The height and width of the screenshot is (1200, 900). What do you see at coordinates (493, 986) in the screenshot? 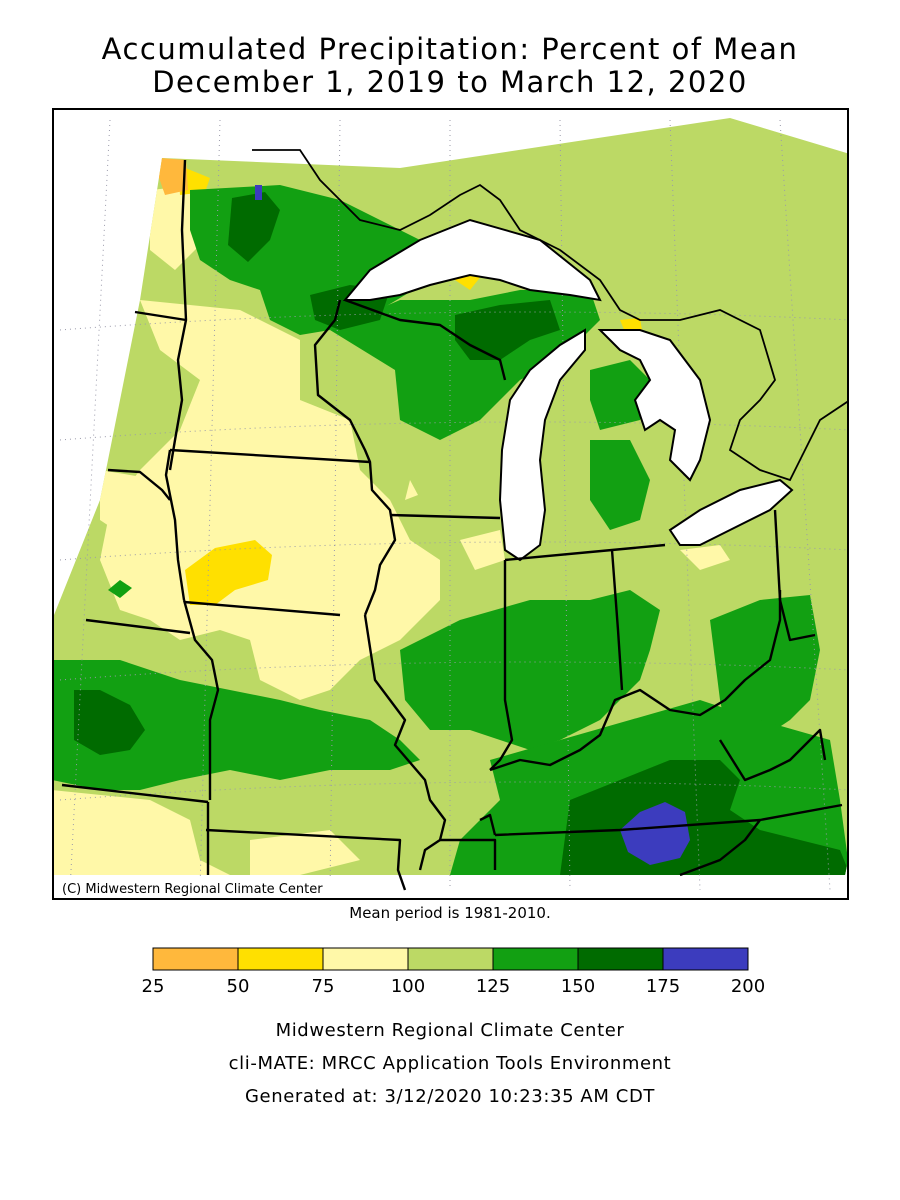
I see `legend-tick-label: 125` at bounding box center [493, 986].